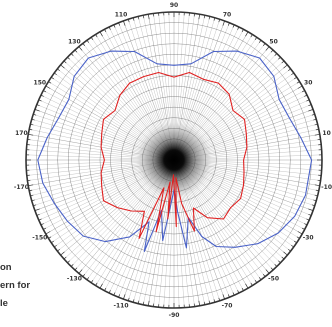  I want to click on angle-tick-label: 170, so click(21, 133).